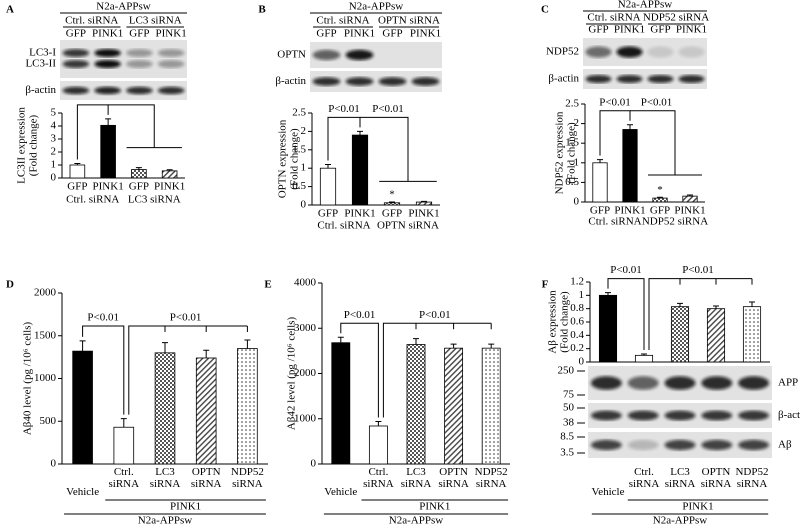 This screenshot has height=528, width=800. I want to click on y-tick-label: 1000, so click(45, 378).